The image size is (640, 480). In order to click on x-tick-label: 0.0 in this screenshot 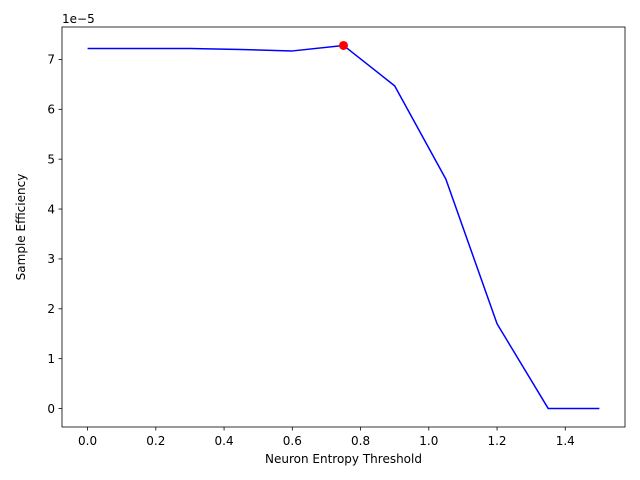, I will do `click(87, 441)`.